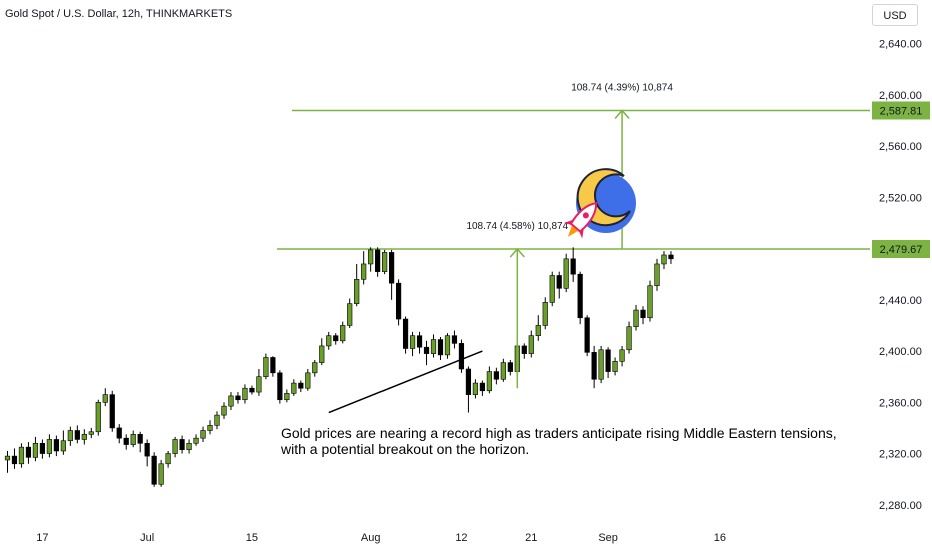 The image size is (932, 550). Describe the element at coordinates (900, 455) in the screenshot. I see `price-tick-label: 2,320.00` at that location.